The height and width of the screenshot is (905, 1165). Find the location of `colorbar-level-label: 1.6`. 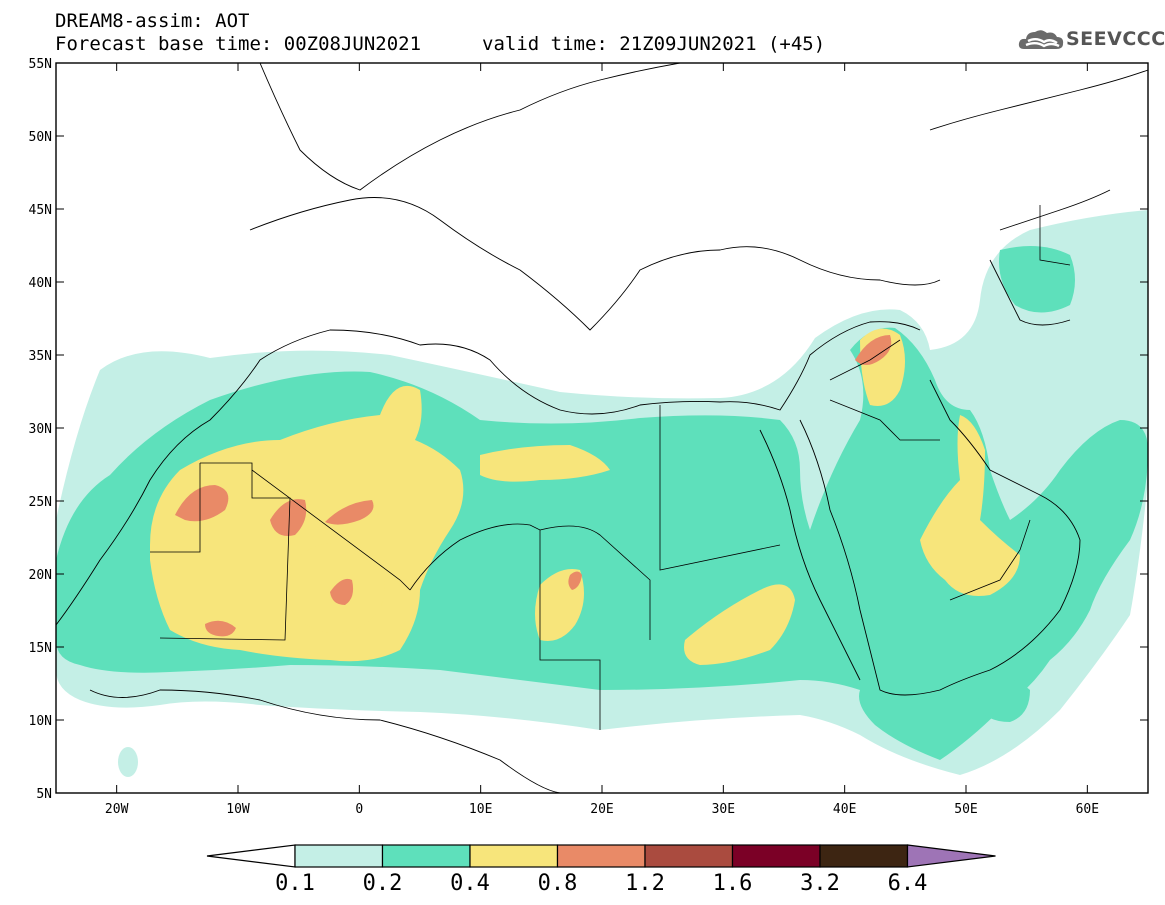

colorbar-level-label: 1.6 is located at coordinates (733, 883).